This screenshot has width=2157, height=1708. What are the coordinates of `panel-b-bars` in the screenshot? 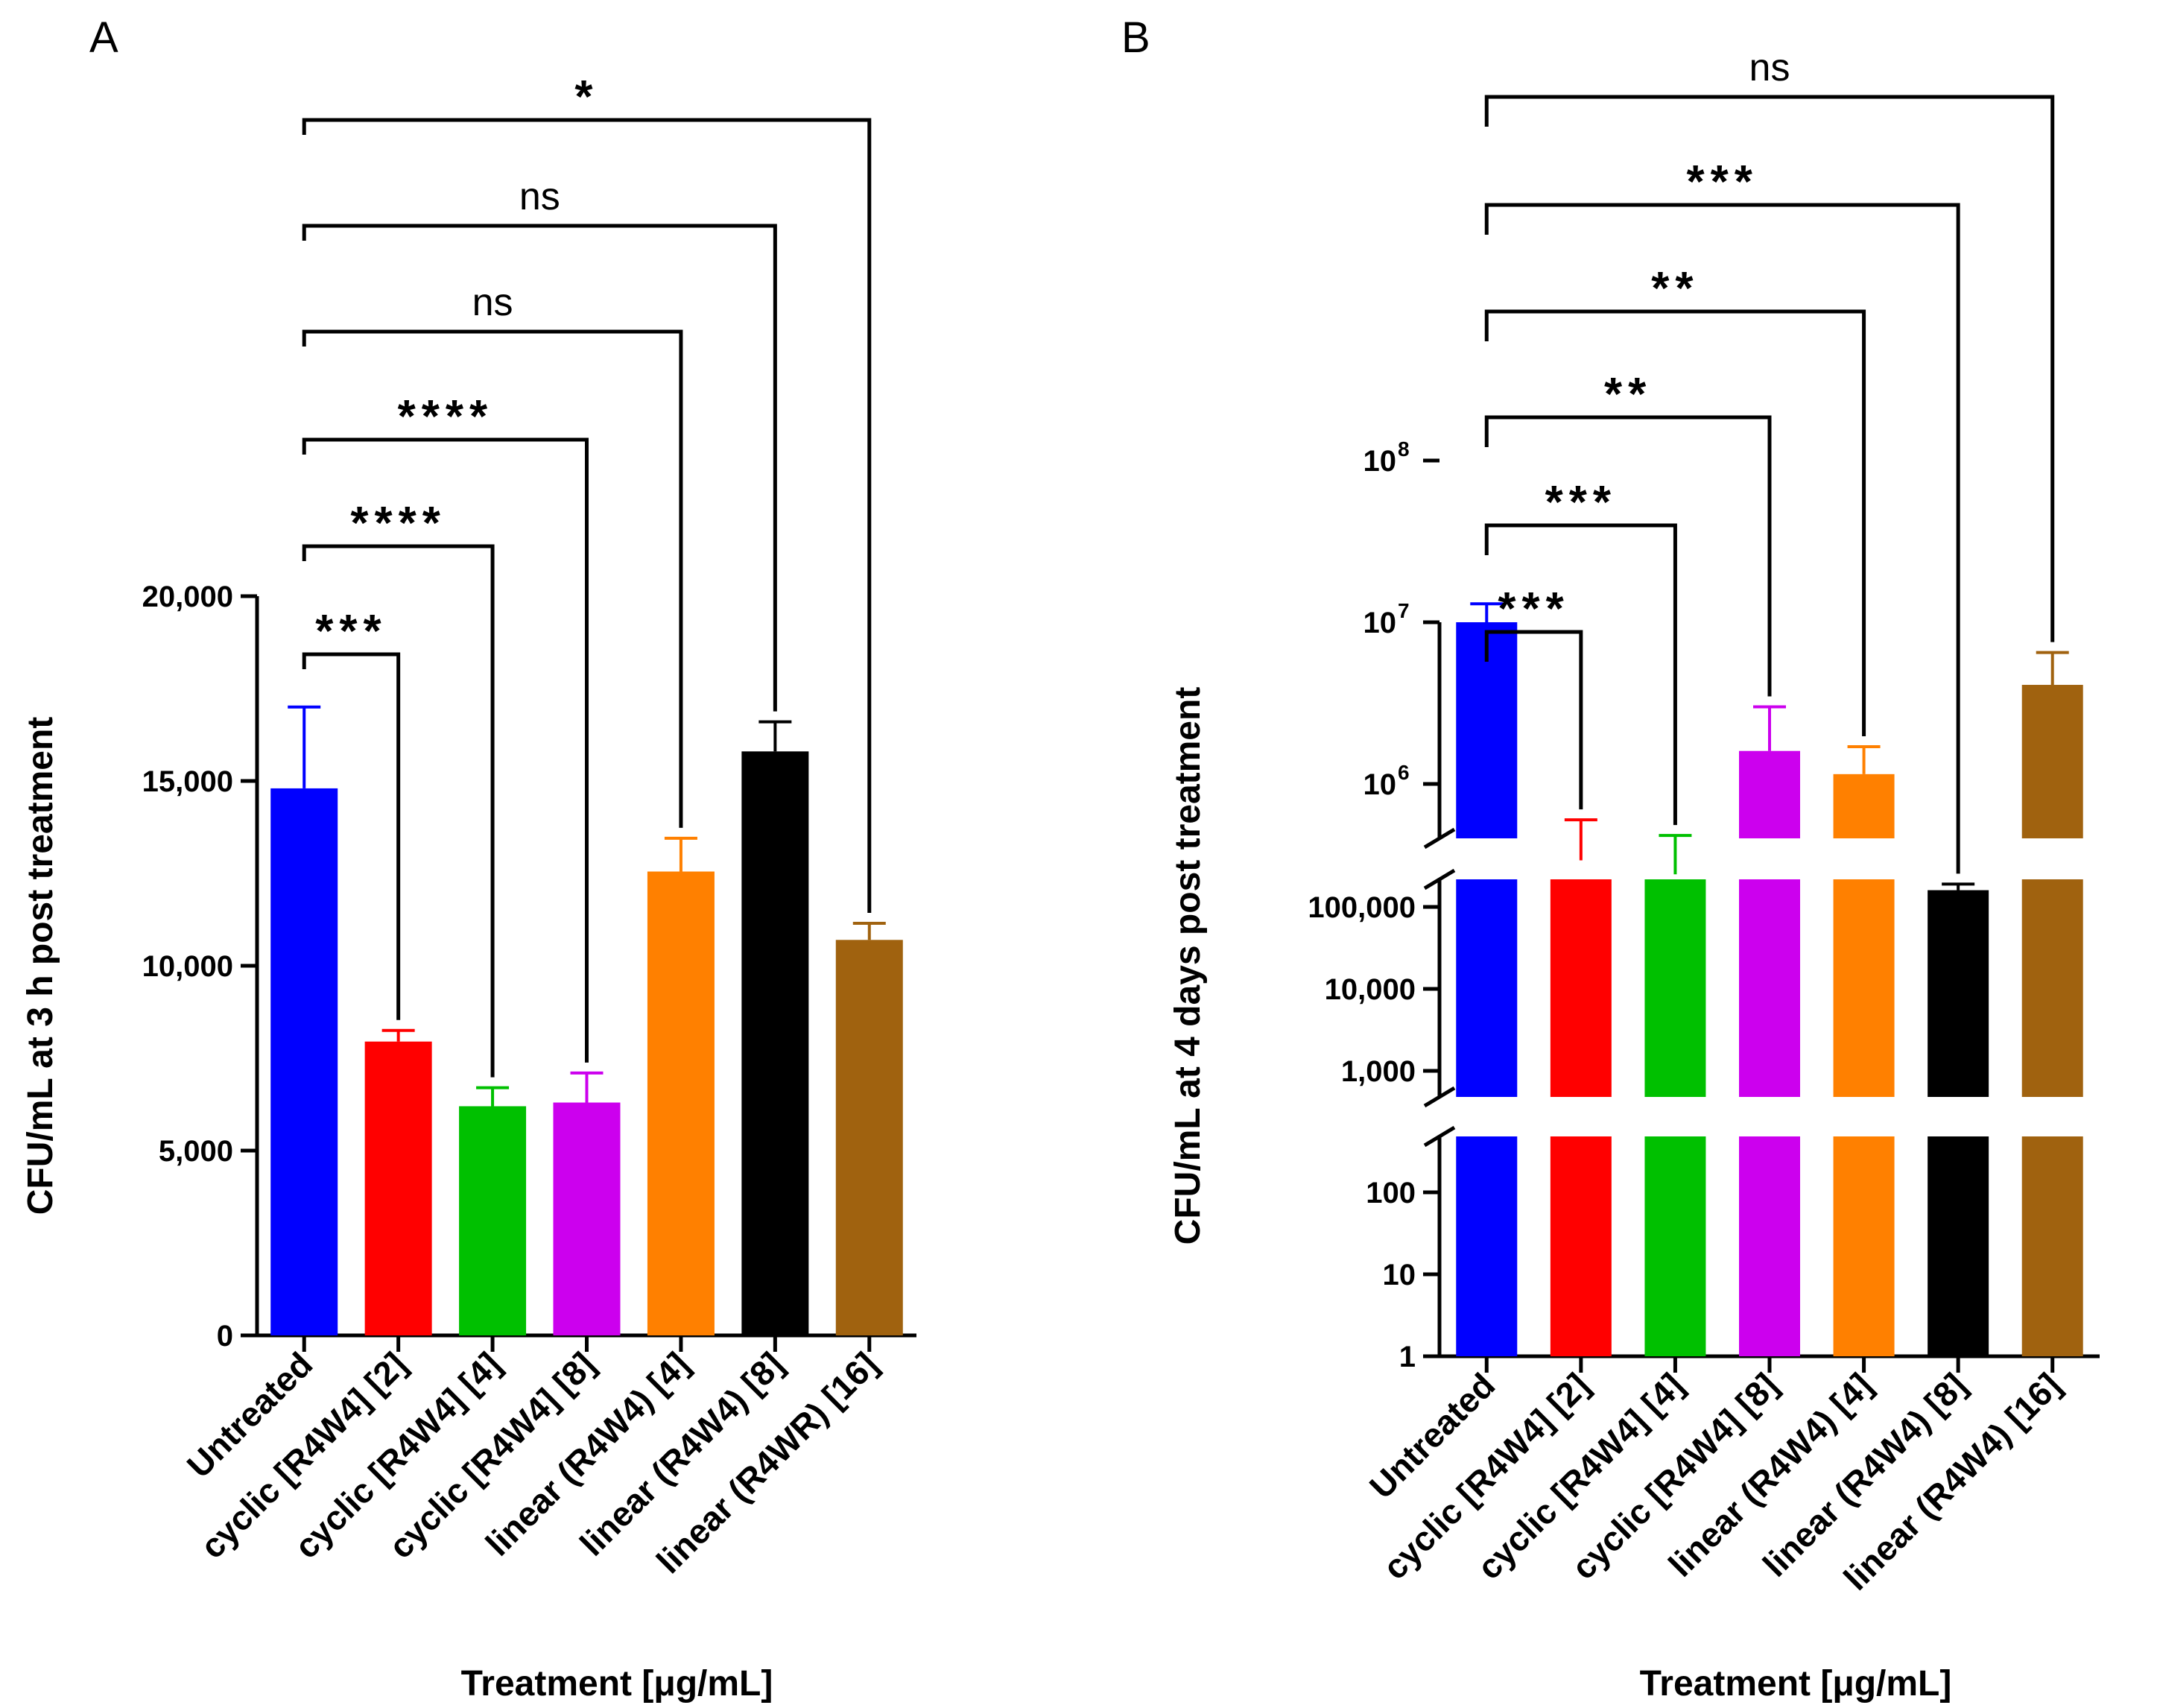 It's located at (1769, 979).